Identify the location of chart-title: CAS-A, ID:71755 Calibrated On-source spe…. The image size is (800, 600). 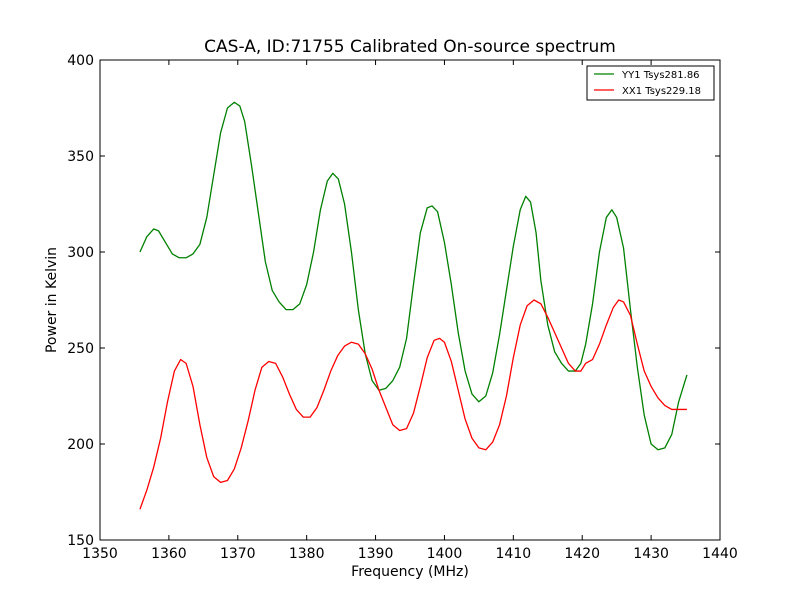
(410, 47).